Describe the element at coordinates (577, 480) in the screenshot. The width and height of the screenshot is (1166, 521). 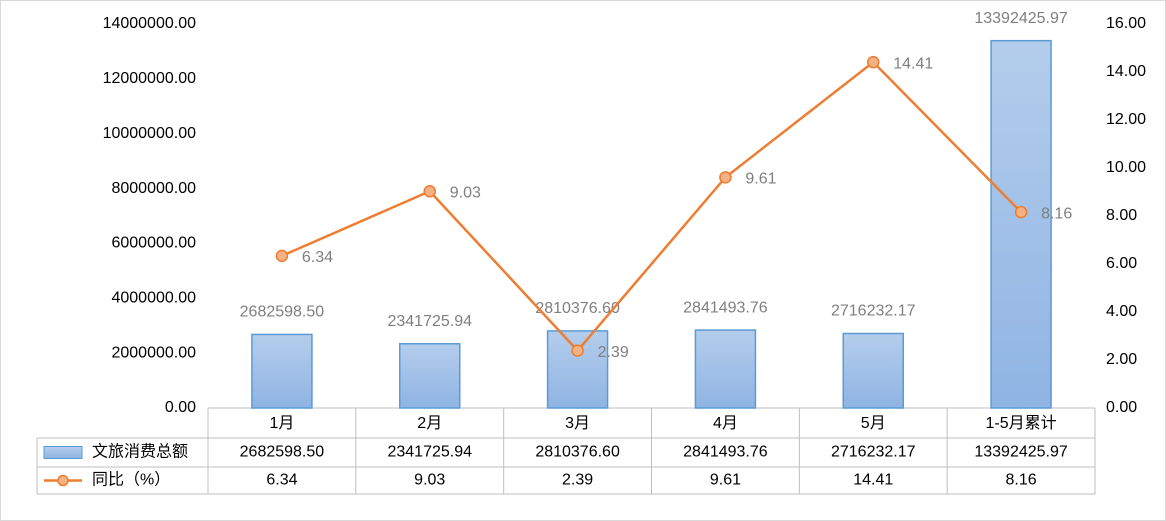
I see `table-cell: 2.39` at that location.